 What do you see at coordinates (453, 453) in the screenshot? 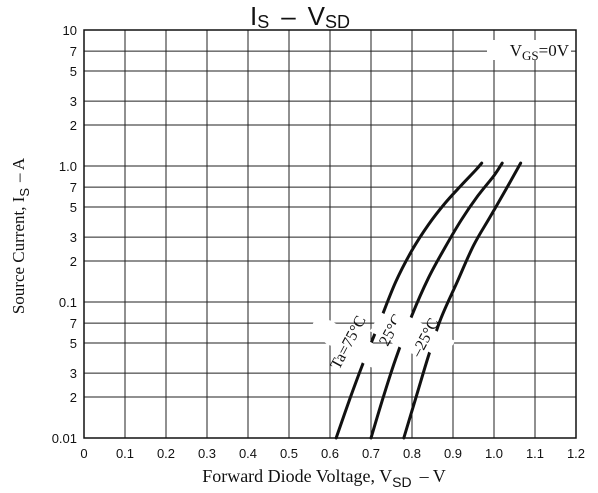
I see `x-tick-label: 0.9` at bounding box center [453, 453].